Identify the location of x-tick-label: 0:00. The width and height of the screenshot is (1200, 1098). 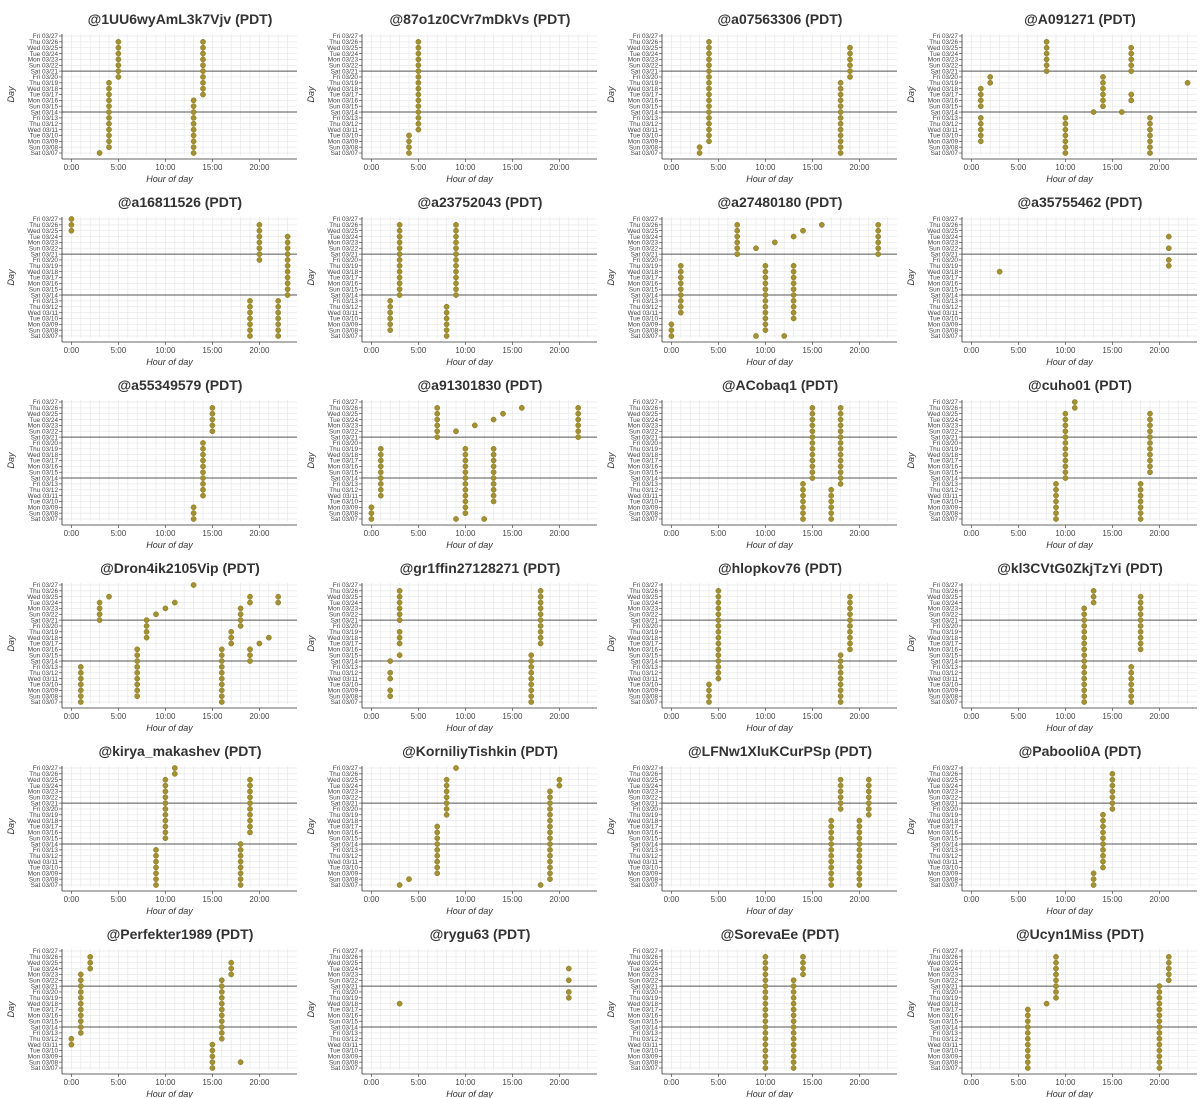
(372, 350).